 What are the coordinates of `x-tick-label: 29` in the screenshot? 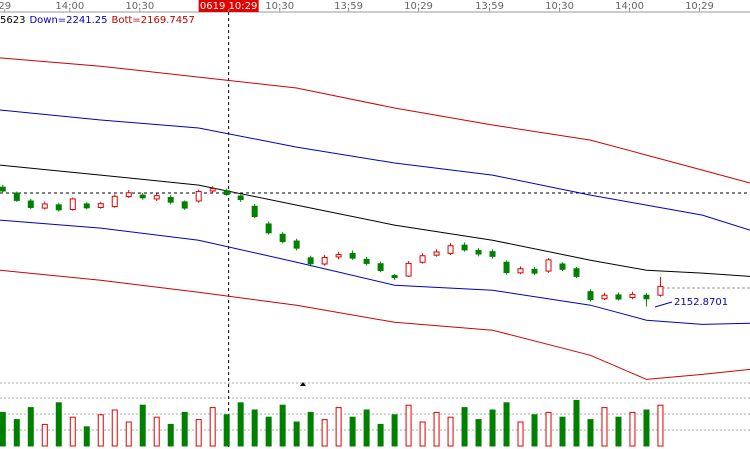 It's located at (5, 6).